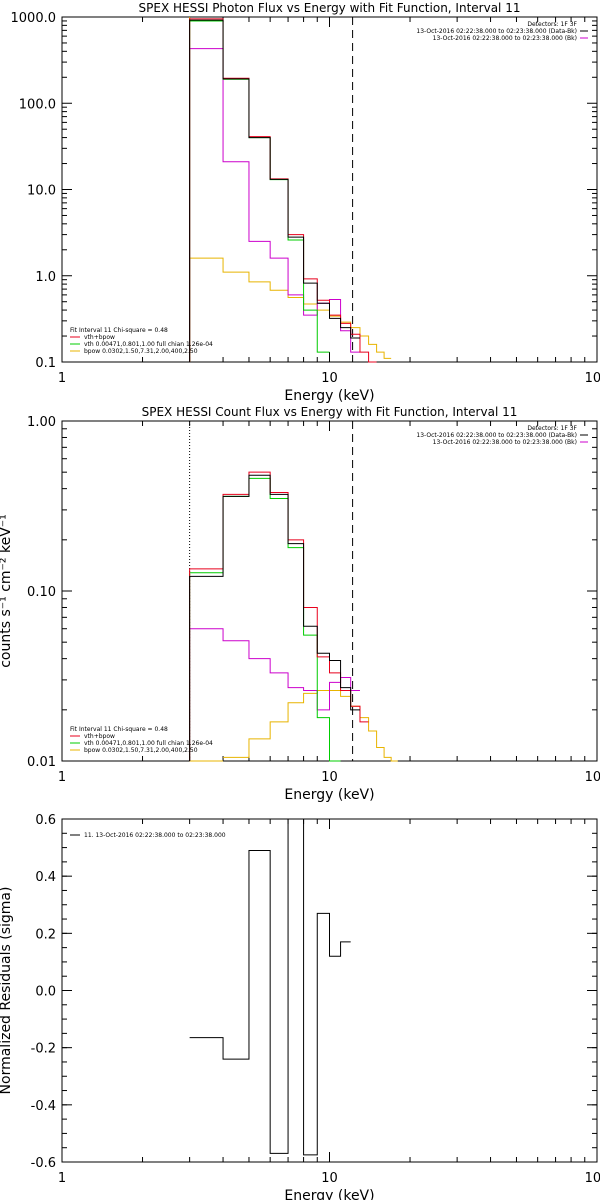 This screenshot has height=1200, width=600. Describe the element at coordinates (45, 363) in the screenshot. I see `y-tick-label: 0.1` at that location.